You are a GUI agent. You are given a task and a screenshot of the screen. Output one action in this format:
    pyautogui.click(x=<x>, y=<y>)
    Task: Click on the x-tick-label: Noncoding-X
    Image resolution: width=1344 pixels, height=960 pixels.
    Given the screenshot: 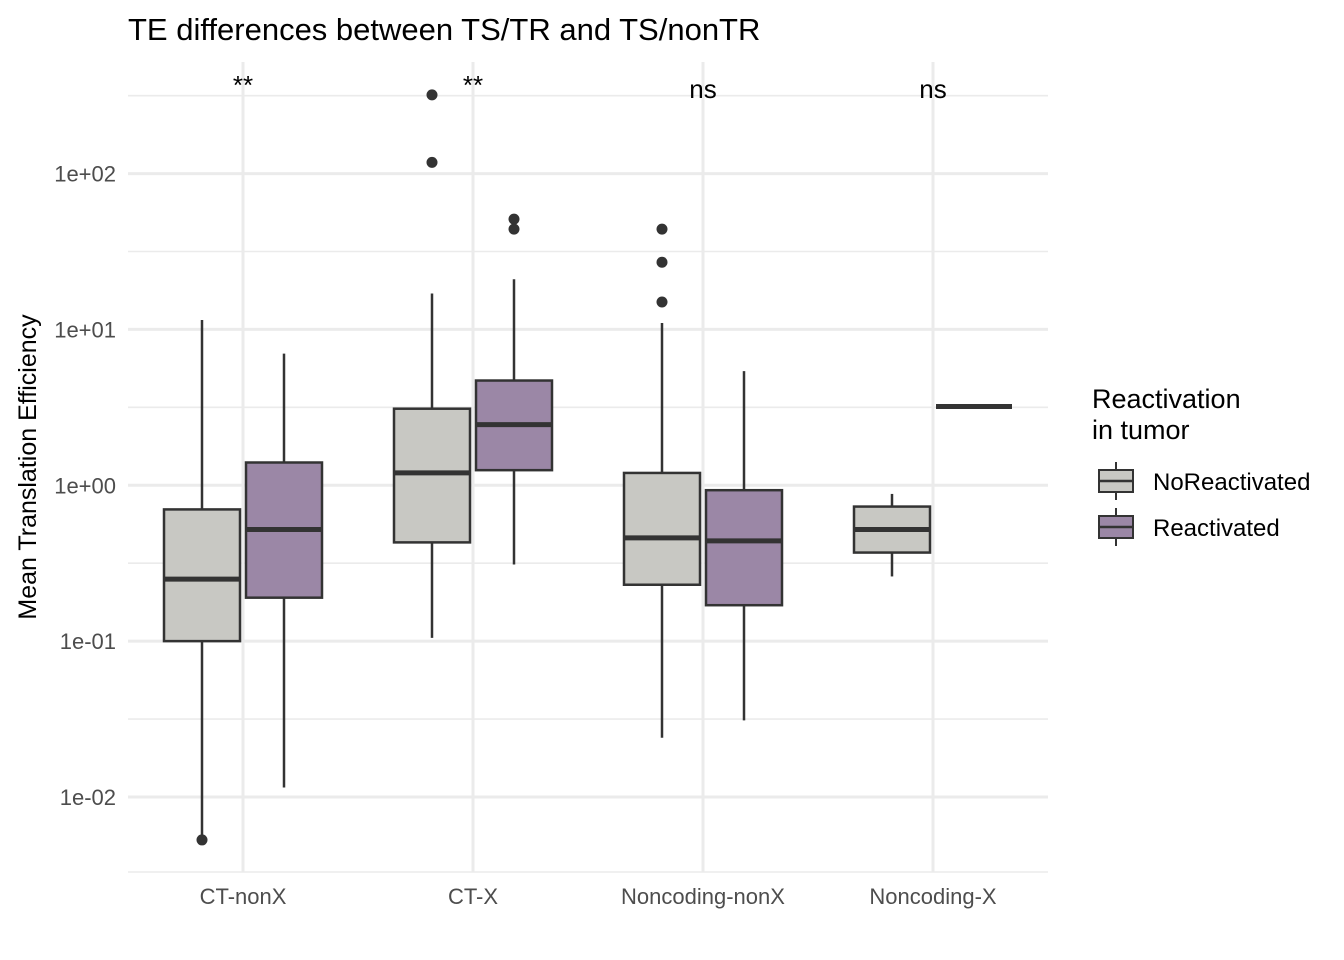 What is the action you would take?
    pyautogui.click(x=933, y=896)
    